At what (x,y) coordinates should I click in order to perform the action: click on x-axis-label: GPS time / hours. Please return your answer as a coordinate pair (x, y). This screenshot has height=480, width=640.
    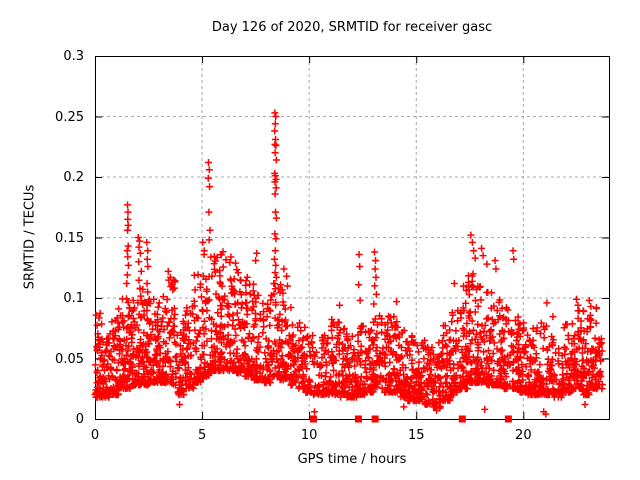
    Looking at the image, I should click on (352, 459).